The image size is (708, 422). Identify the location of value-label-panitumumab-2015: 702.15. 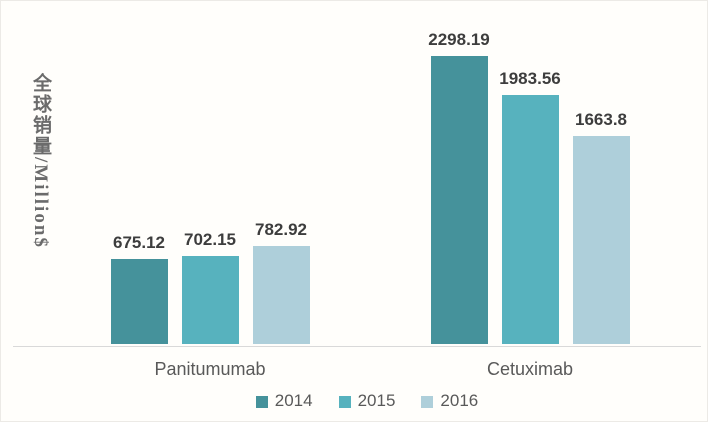
(210, 240).